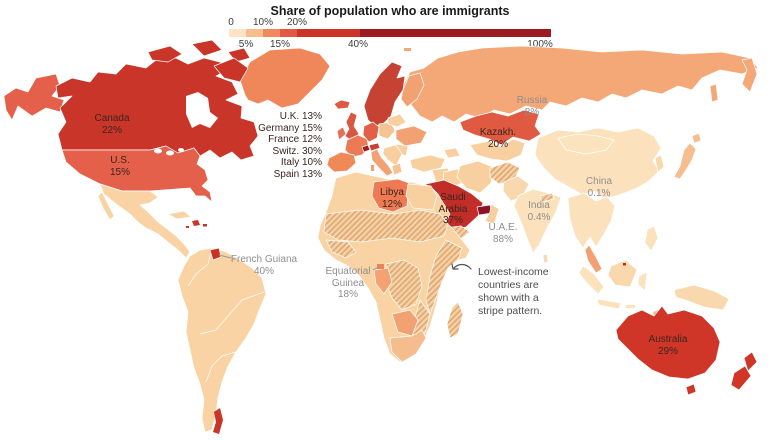  What do you see at coordinates (384, 94) in the screenshot?
I see `country-scandinavia` at bounding box center [384, 94].